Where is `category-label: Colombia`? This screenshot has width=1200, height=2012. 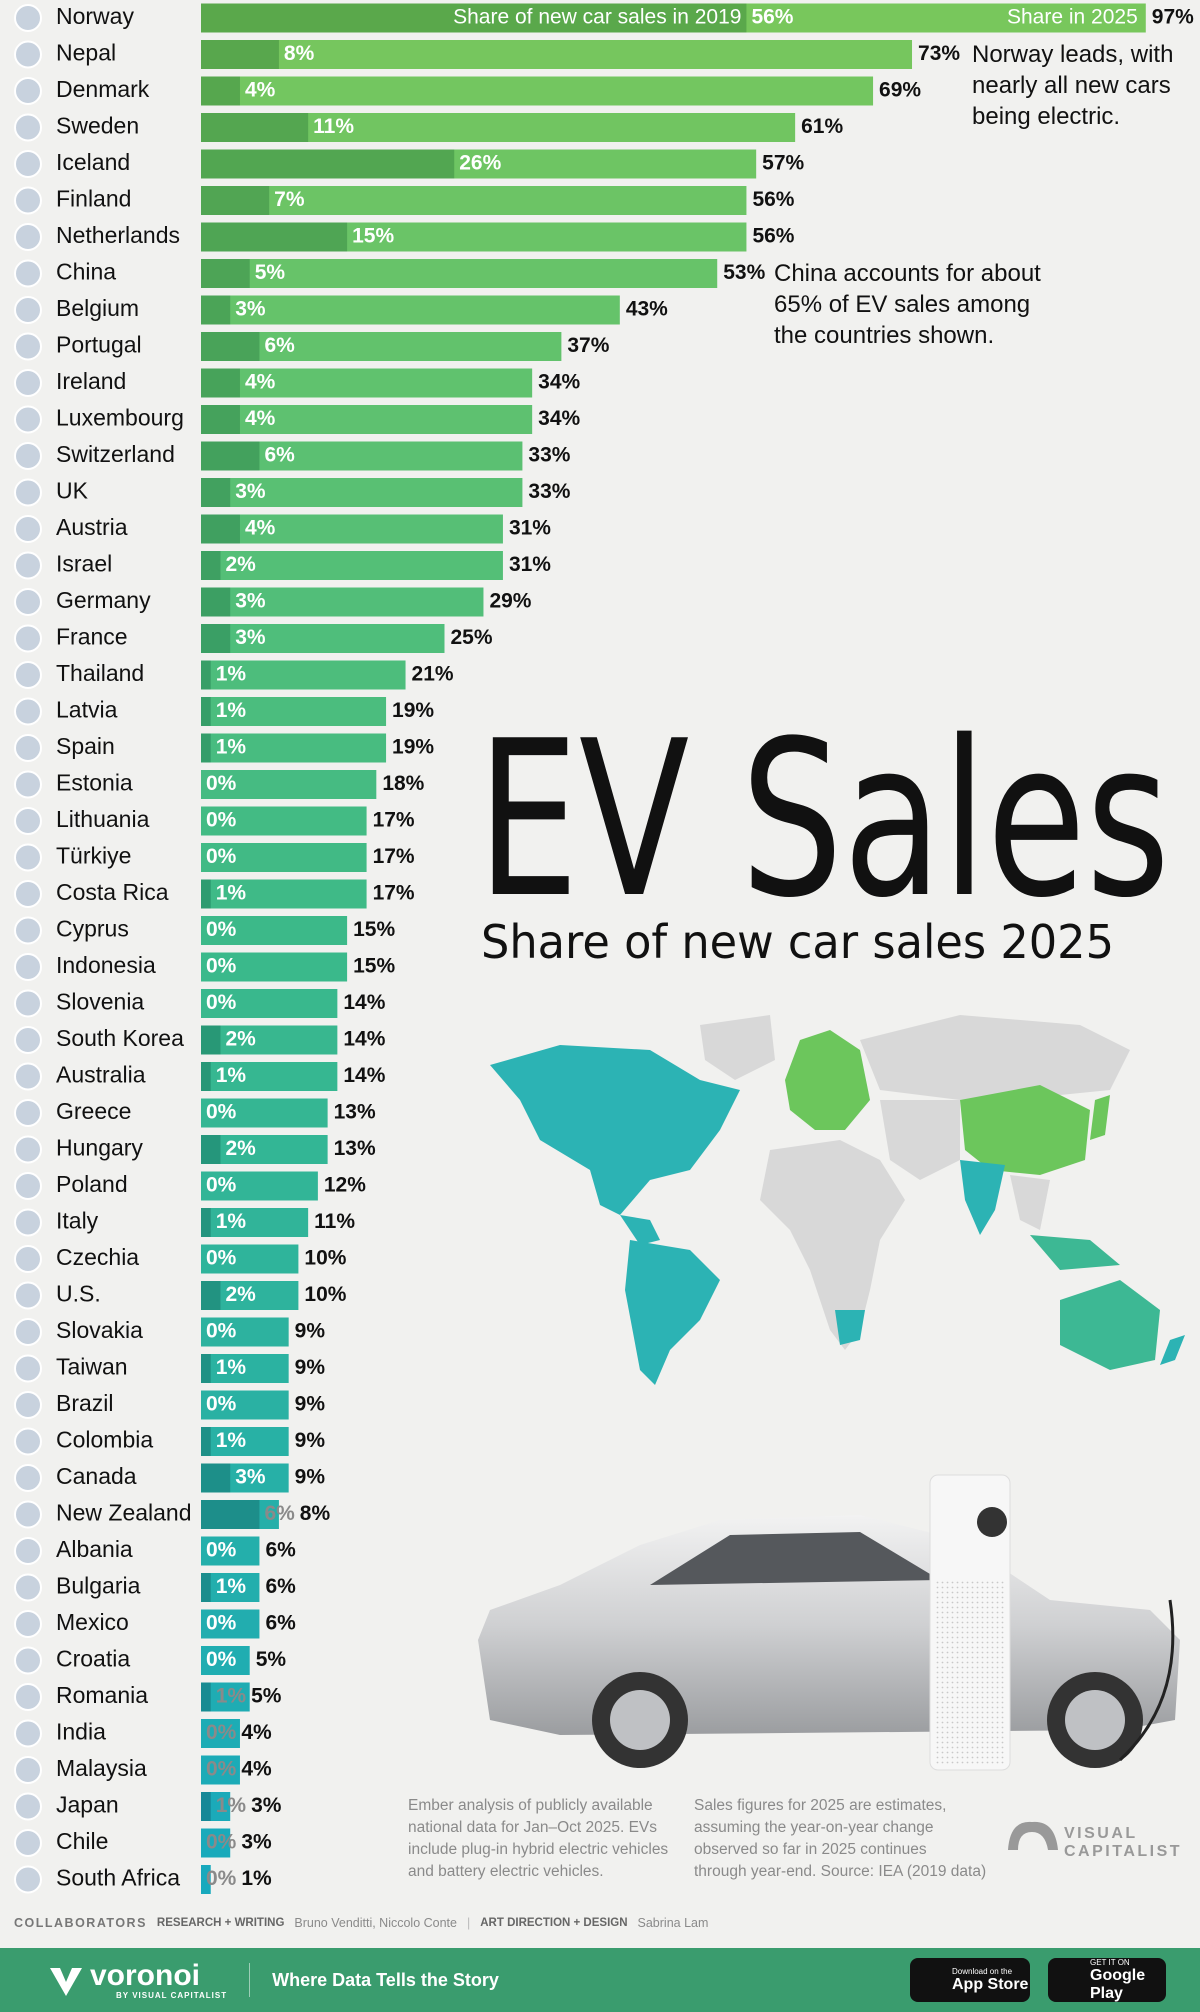 category-label: Colombia is located at coordinates (104, 1440).